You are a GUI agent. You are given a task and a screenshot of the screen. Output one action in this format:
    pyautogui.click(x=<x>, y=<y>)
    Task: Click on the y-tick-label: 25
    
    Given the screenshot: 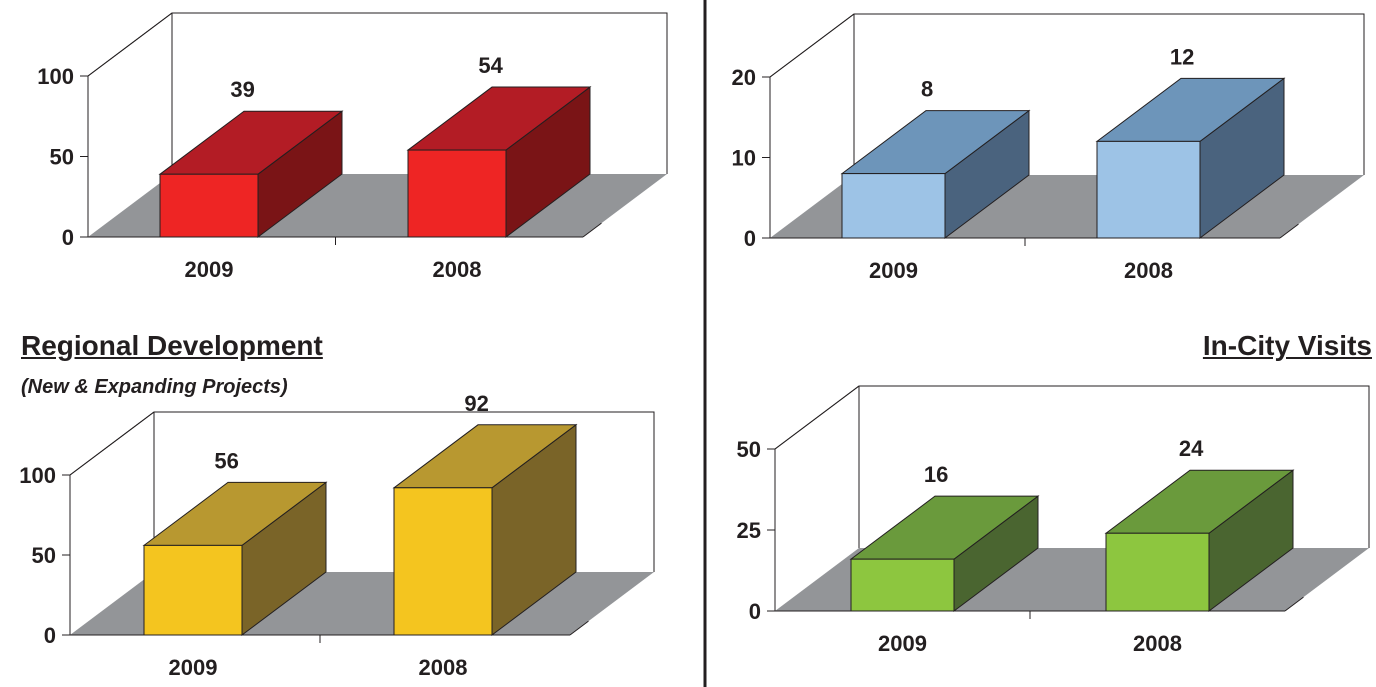 What is the action you would take?
    pyautogui.click(x=749, y=530)
    